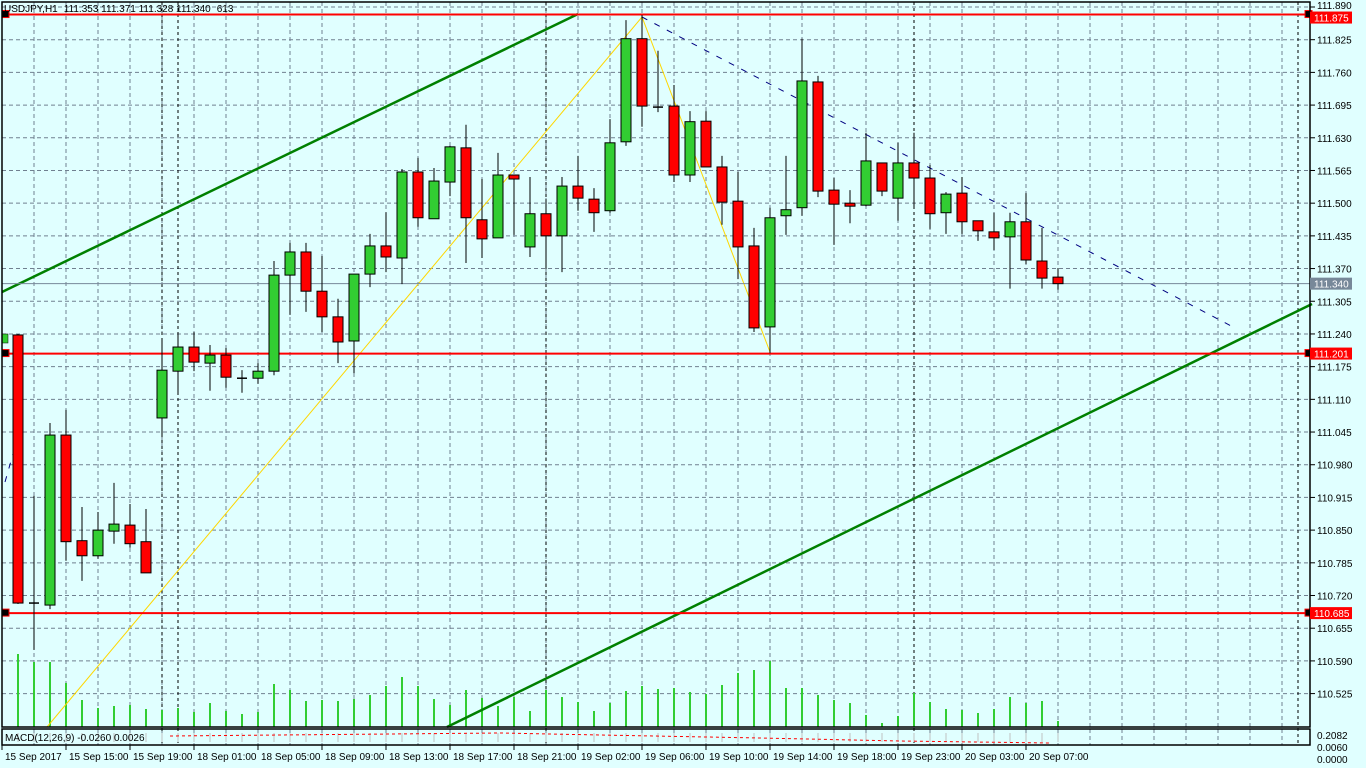 The height and width of the screenshot is (768, 1366). I want to click on time-axis-label: 19 Sep 14:00, so click(803, 757).